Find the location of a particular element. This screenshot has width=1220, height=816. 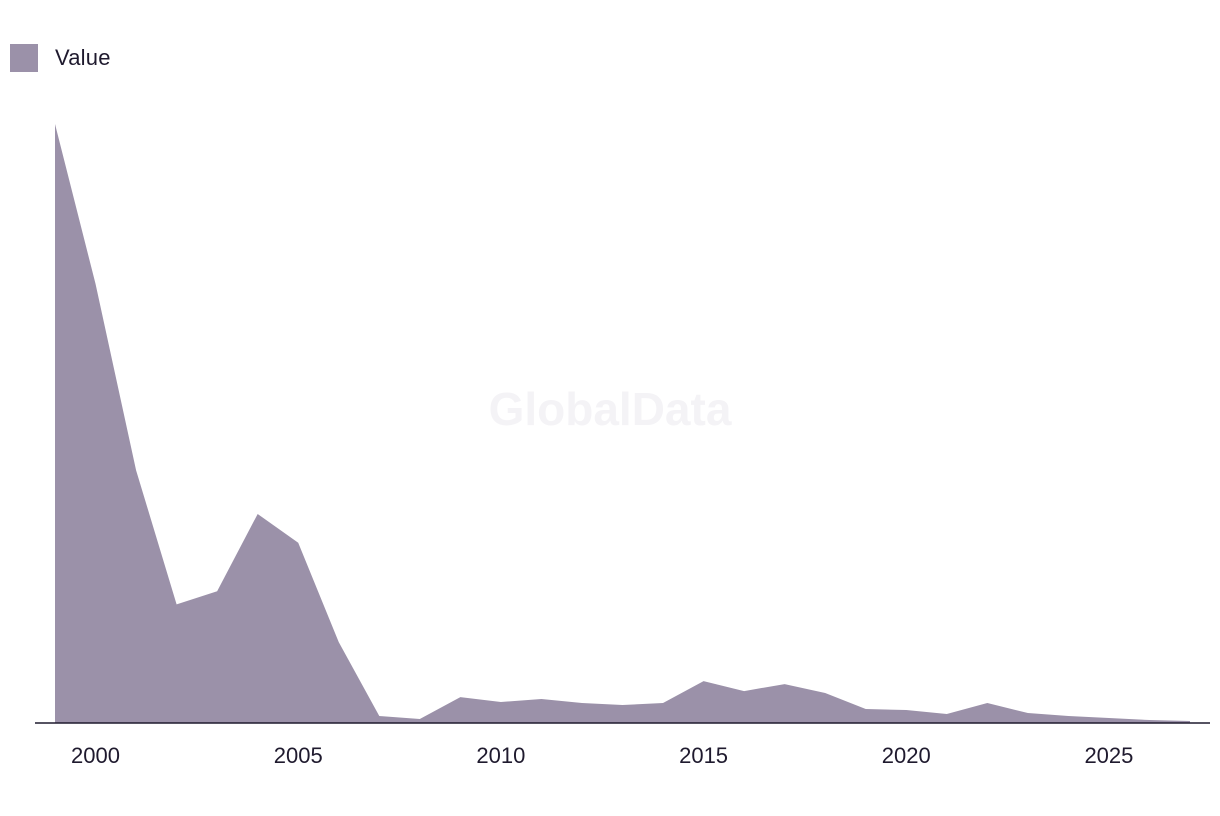

watermark-text: GlobalData is located at coordinates (610, 409).